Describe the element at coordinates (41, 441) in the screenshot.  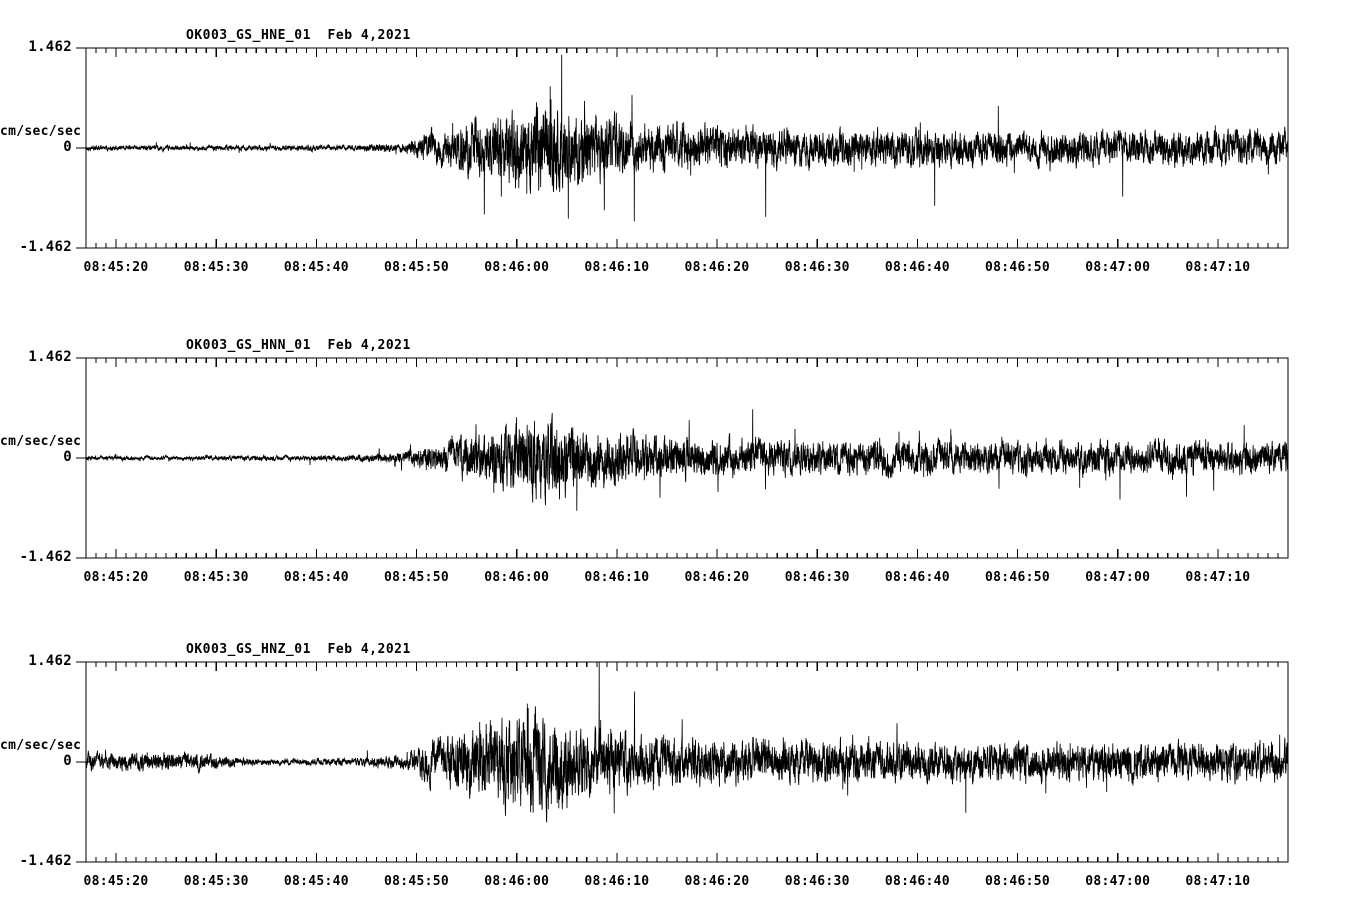
I see `y-axis-unit-label-hnn: cm/sec/sec` at that location.